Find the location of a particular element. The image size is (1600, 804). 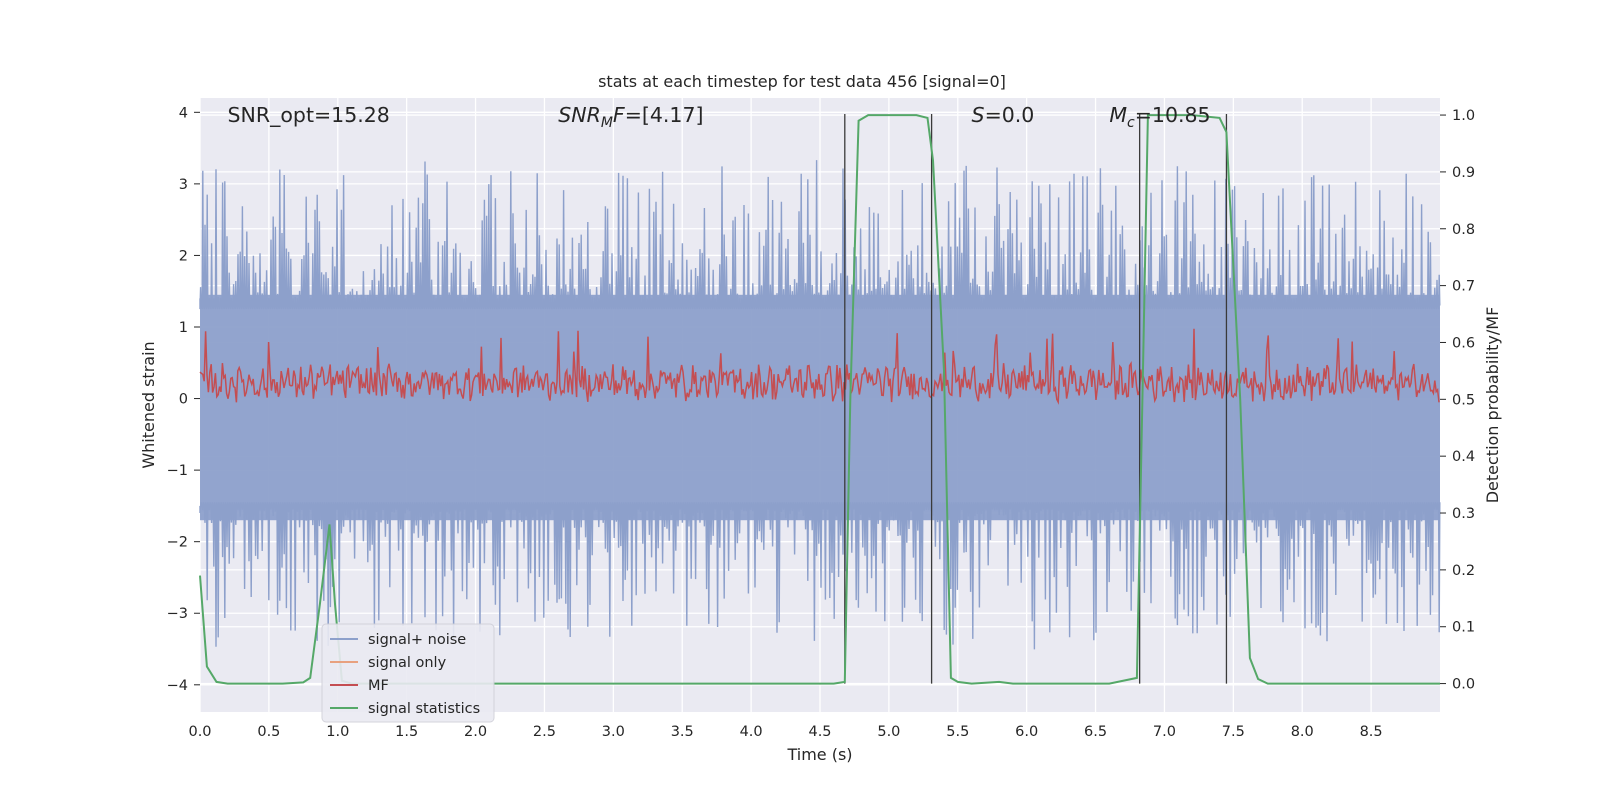

y-tick-label-right: 0.9 is located at coordinates (1463, 173).